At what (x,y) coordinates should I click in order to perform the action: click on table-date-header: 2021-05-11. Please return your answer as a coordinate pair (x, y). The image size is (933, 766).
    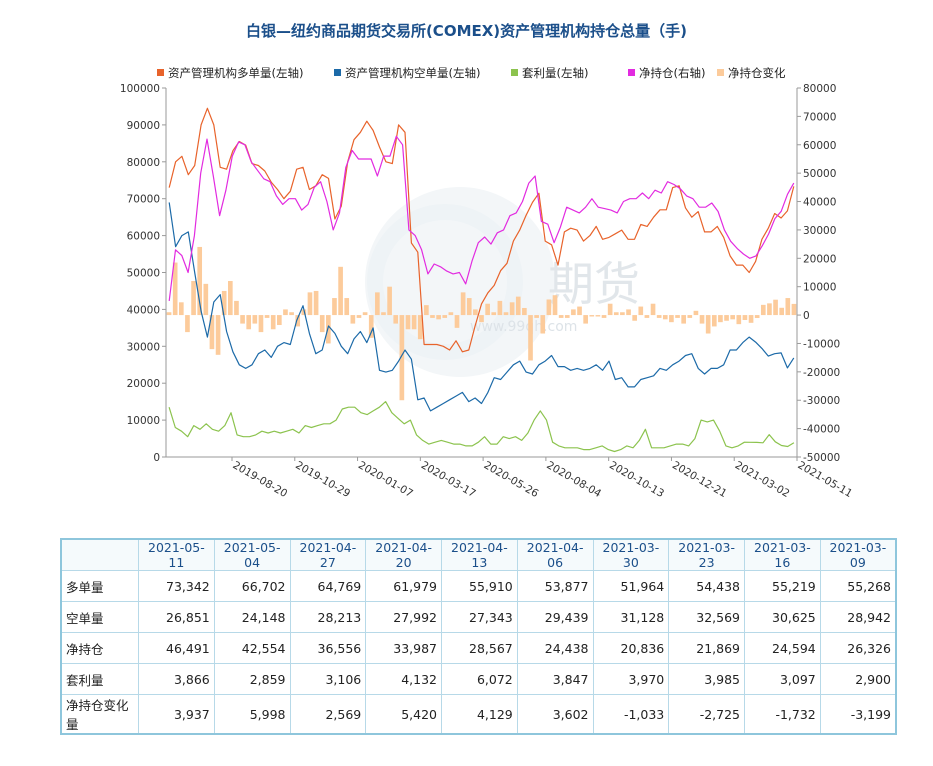
    Looking at the image, I should click on (176, 554).